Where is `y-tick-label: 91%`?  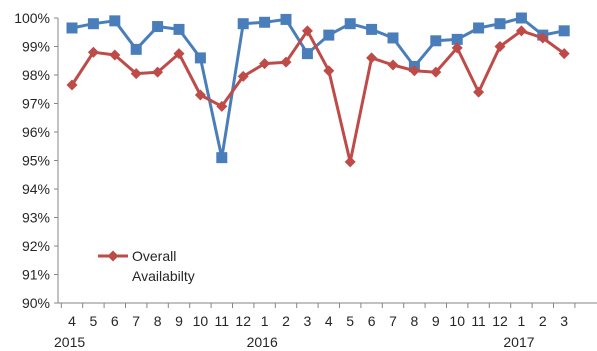
y-tick-label: 91% is located at coordinates (36, 275).